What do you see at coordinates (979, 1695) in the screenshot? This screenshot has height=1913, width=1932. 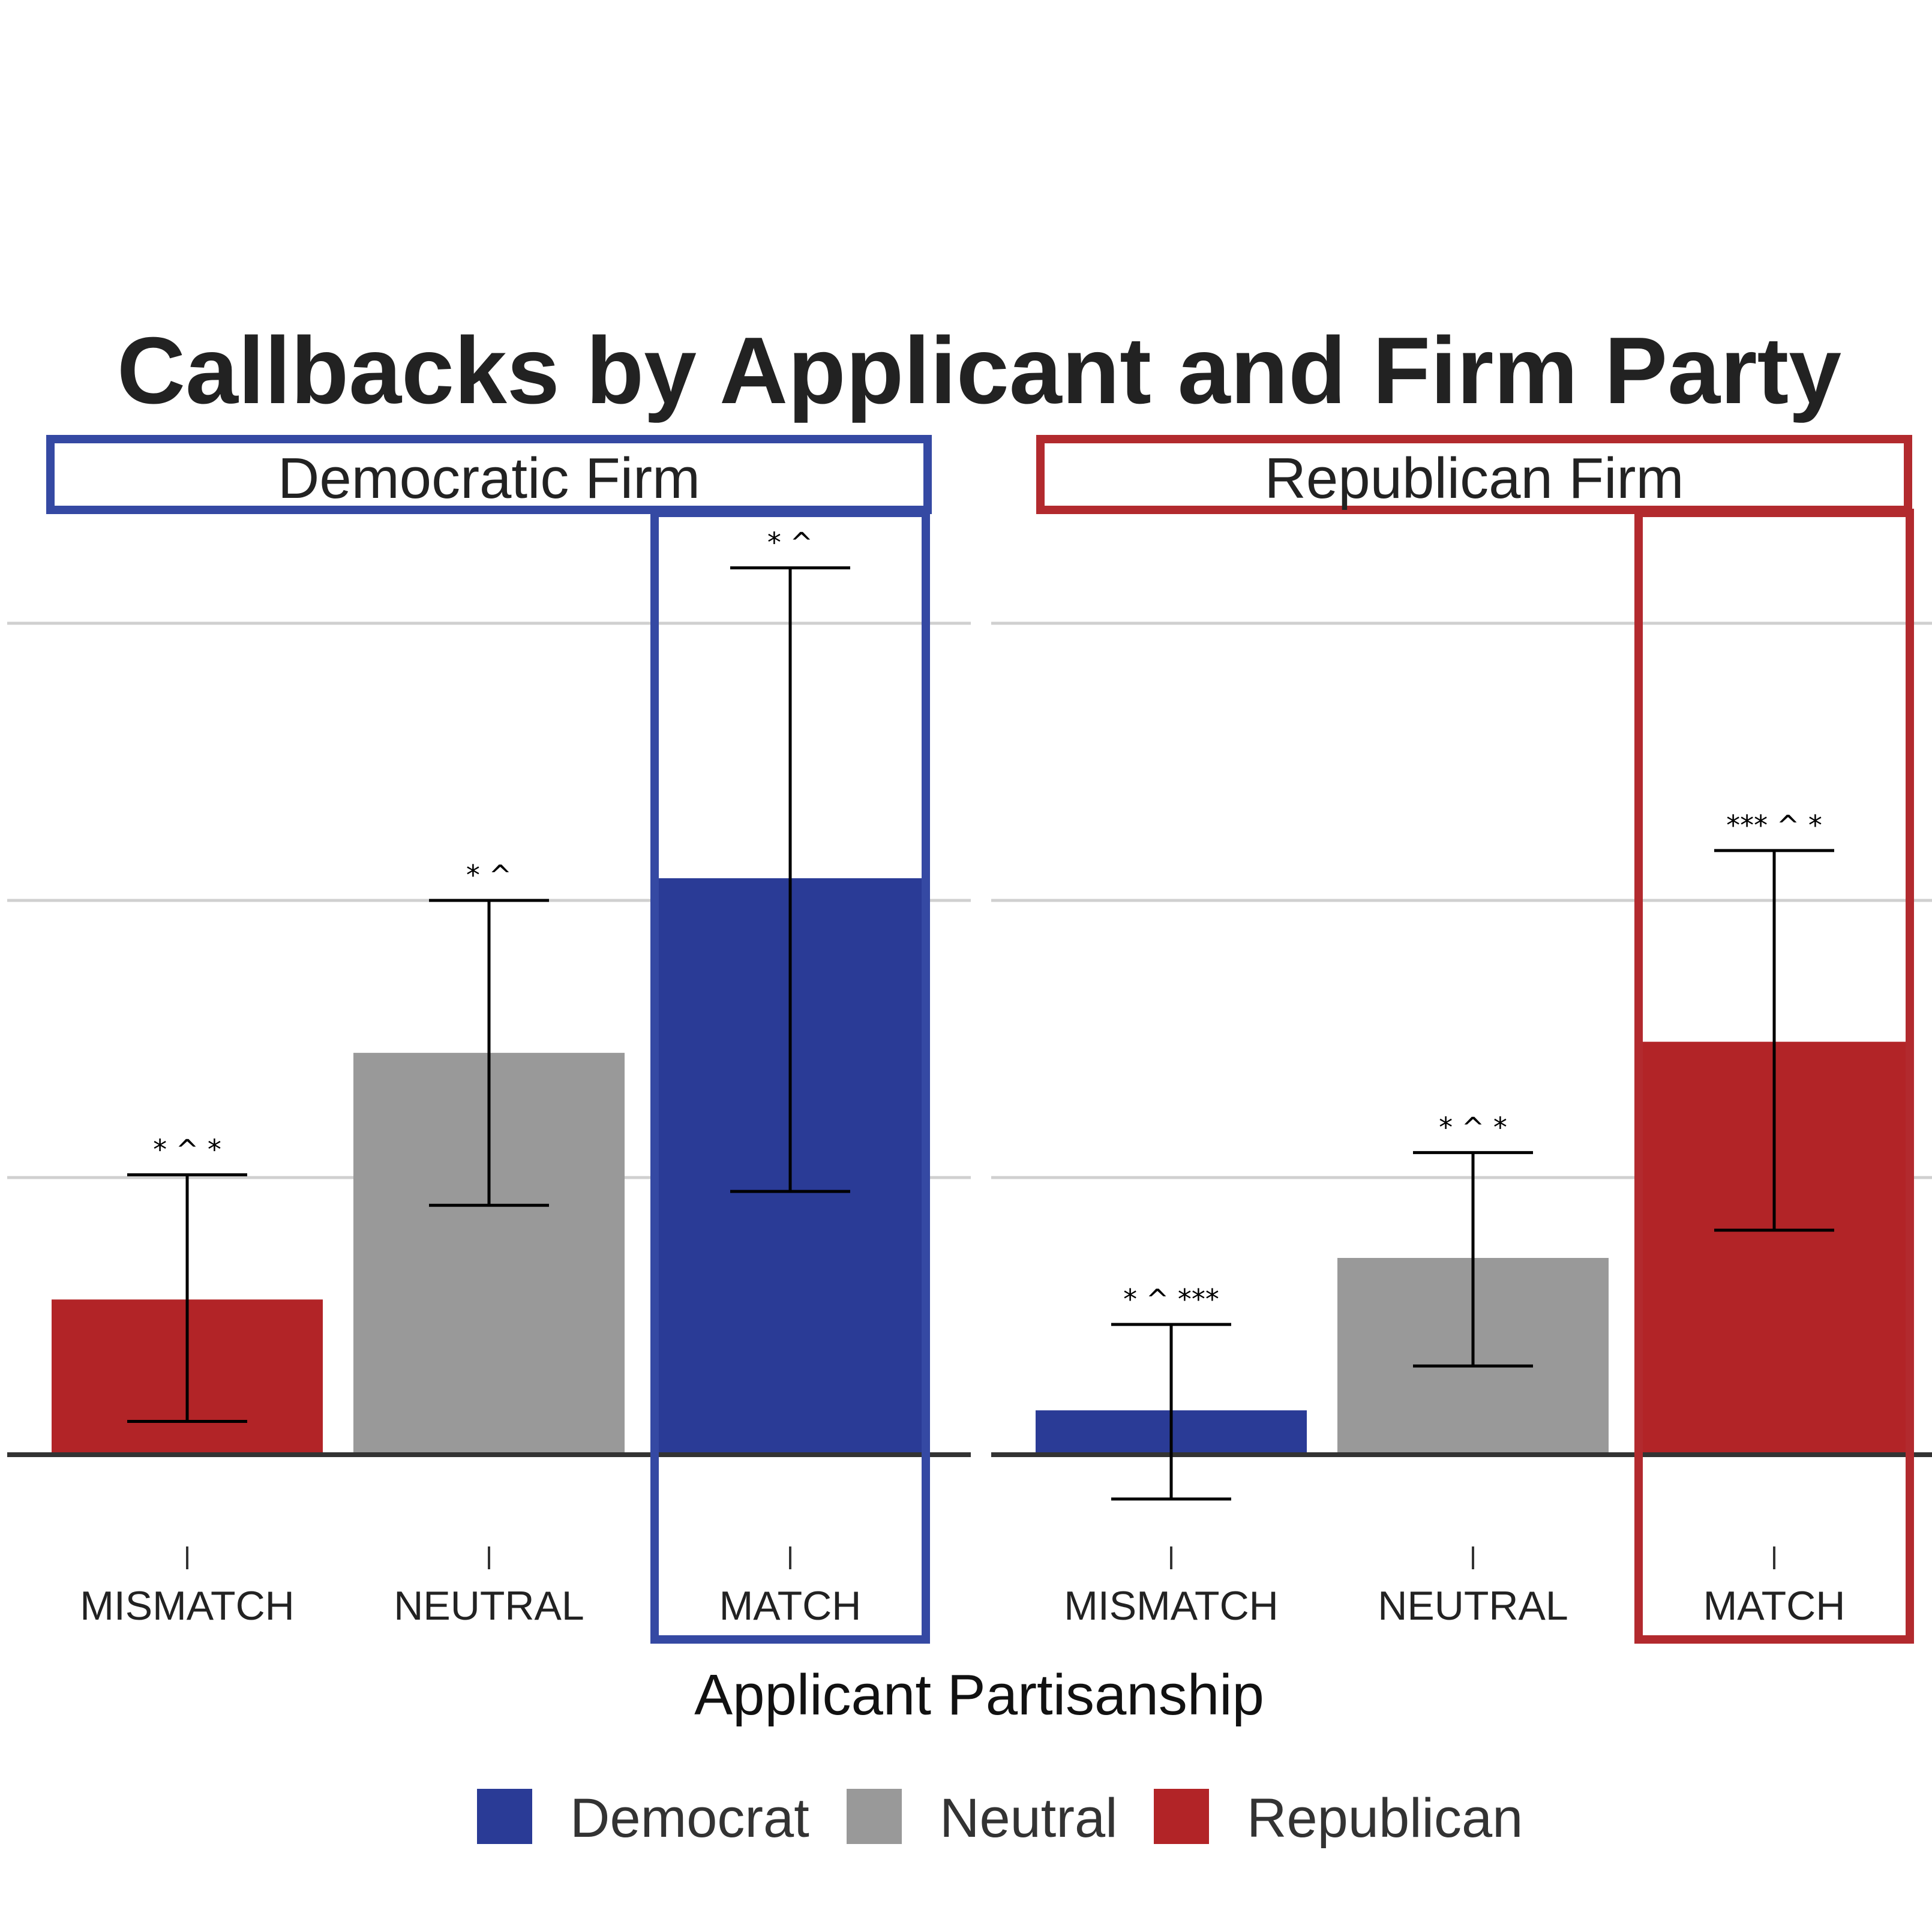 I see `x-axis-title: Applicant Partisanship` at bounding box center [979, 1695].